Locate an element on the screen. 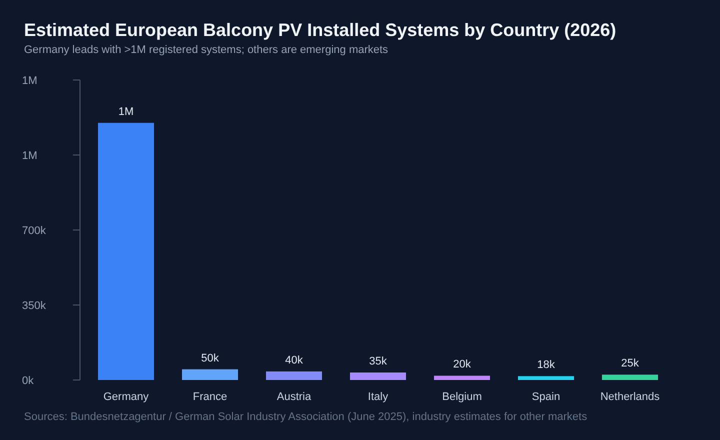 This screenshot has height=440, width=720. x-tick-label: Germany is located at coordinates (126, 397).